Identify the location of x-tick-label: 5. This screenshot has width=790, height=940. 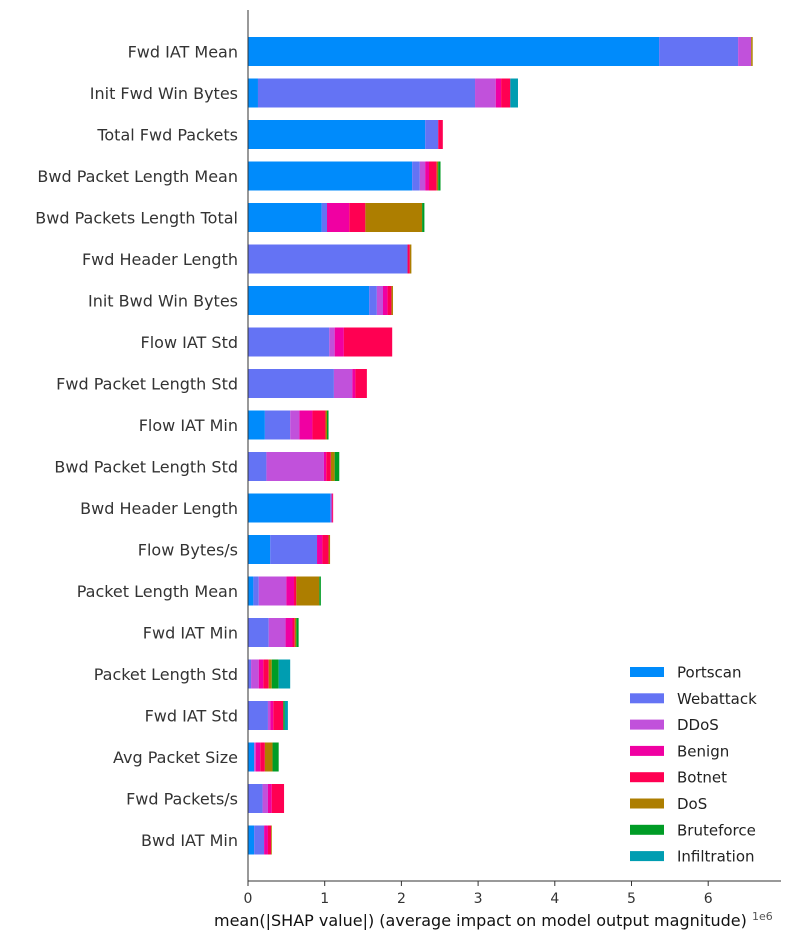
(631, 899).